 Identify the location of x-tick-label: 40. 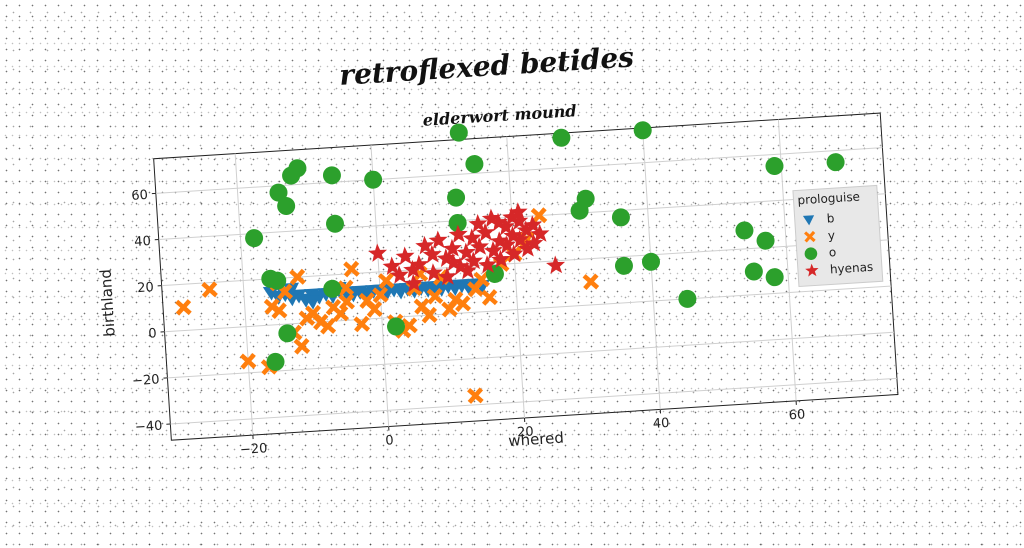
(660, 424).